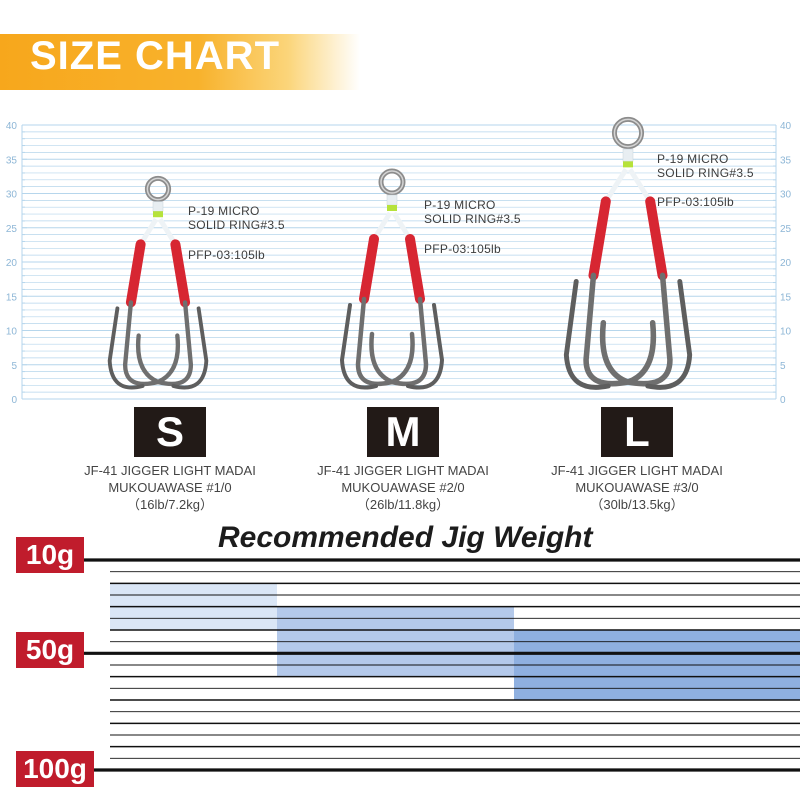 Image resolution: width=800 pixels, height=800 pixels. What do you see at coordinates (158, 282) in the screenshot?
I see `hook-assist-s-icon` at bounding box center [158, 282].